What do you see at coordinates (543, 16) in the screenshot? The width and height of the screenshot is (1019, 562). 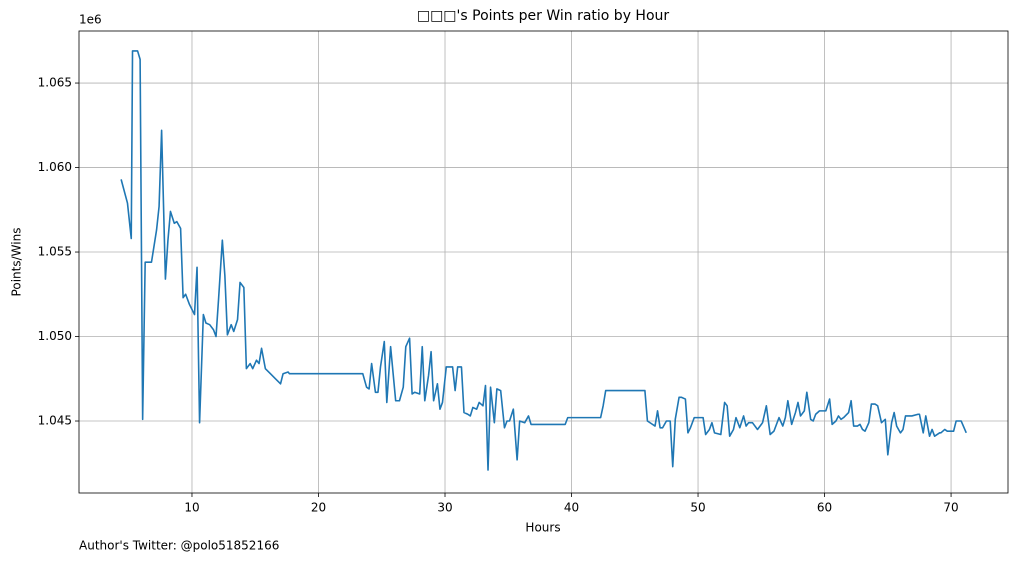 I see `chart-title: □□□'s Points per Win ratio by Hour` at bounding box center [543, 16].